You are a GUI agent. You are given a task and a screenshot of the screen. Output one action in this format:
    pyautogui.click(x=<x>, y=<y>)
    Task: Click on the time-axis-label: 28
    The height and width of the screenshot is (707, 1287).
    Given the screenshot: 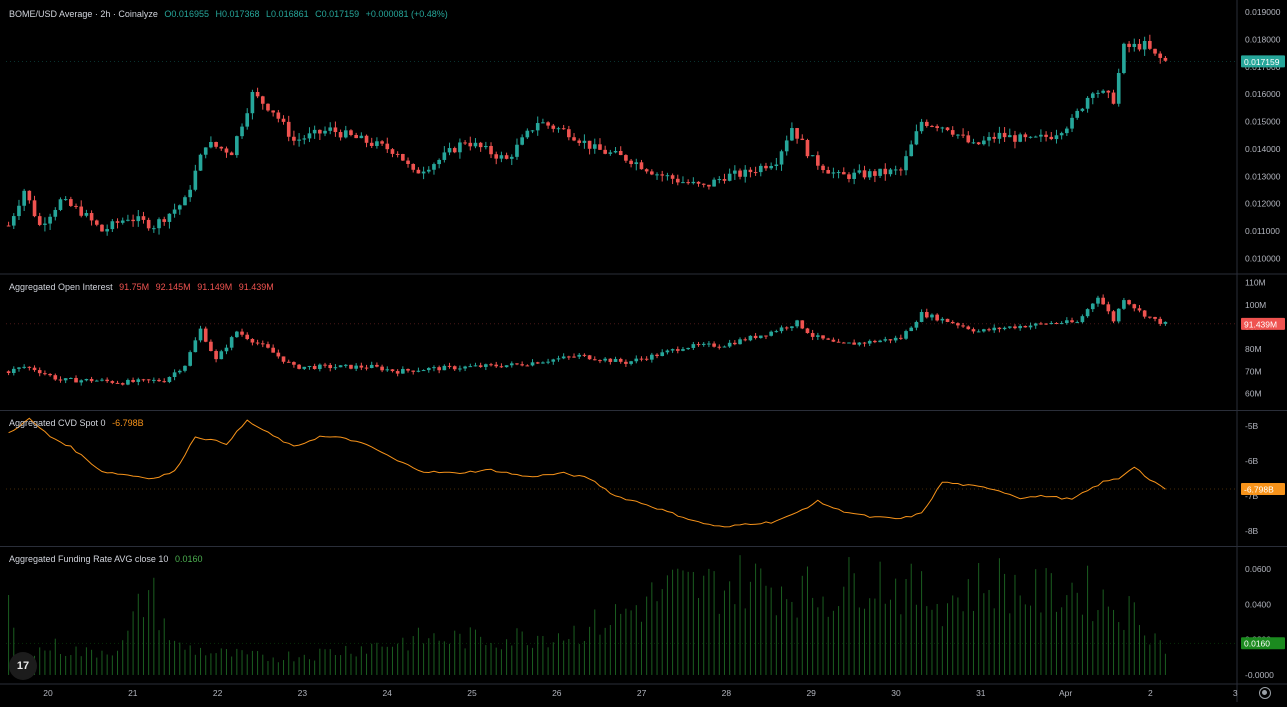 What is the action you would take?
    pyautogui.click(x=727, y=693)
    